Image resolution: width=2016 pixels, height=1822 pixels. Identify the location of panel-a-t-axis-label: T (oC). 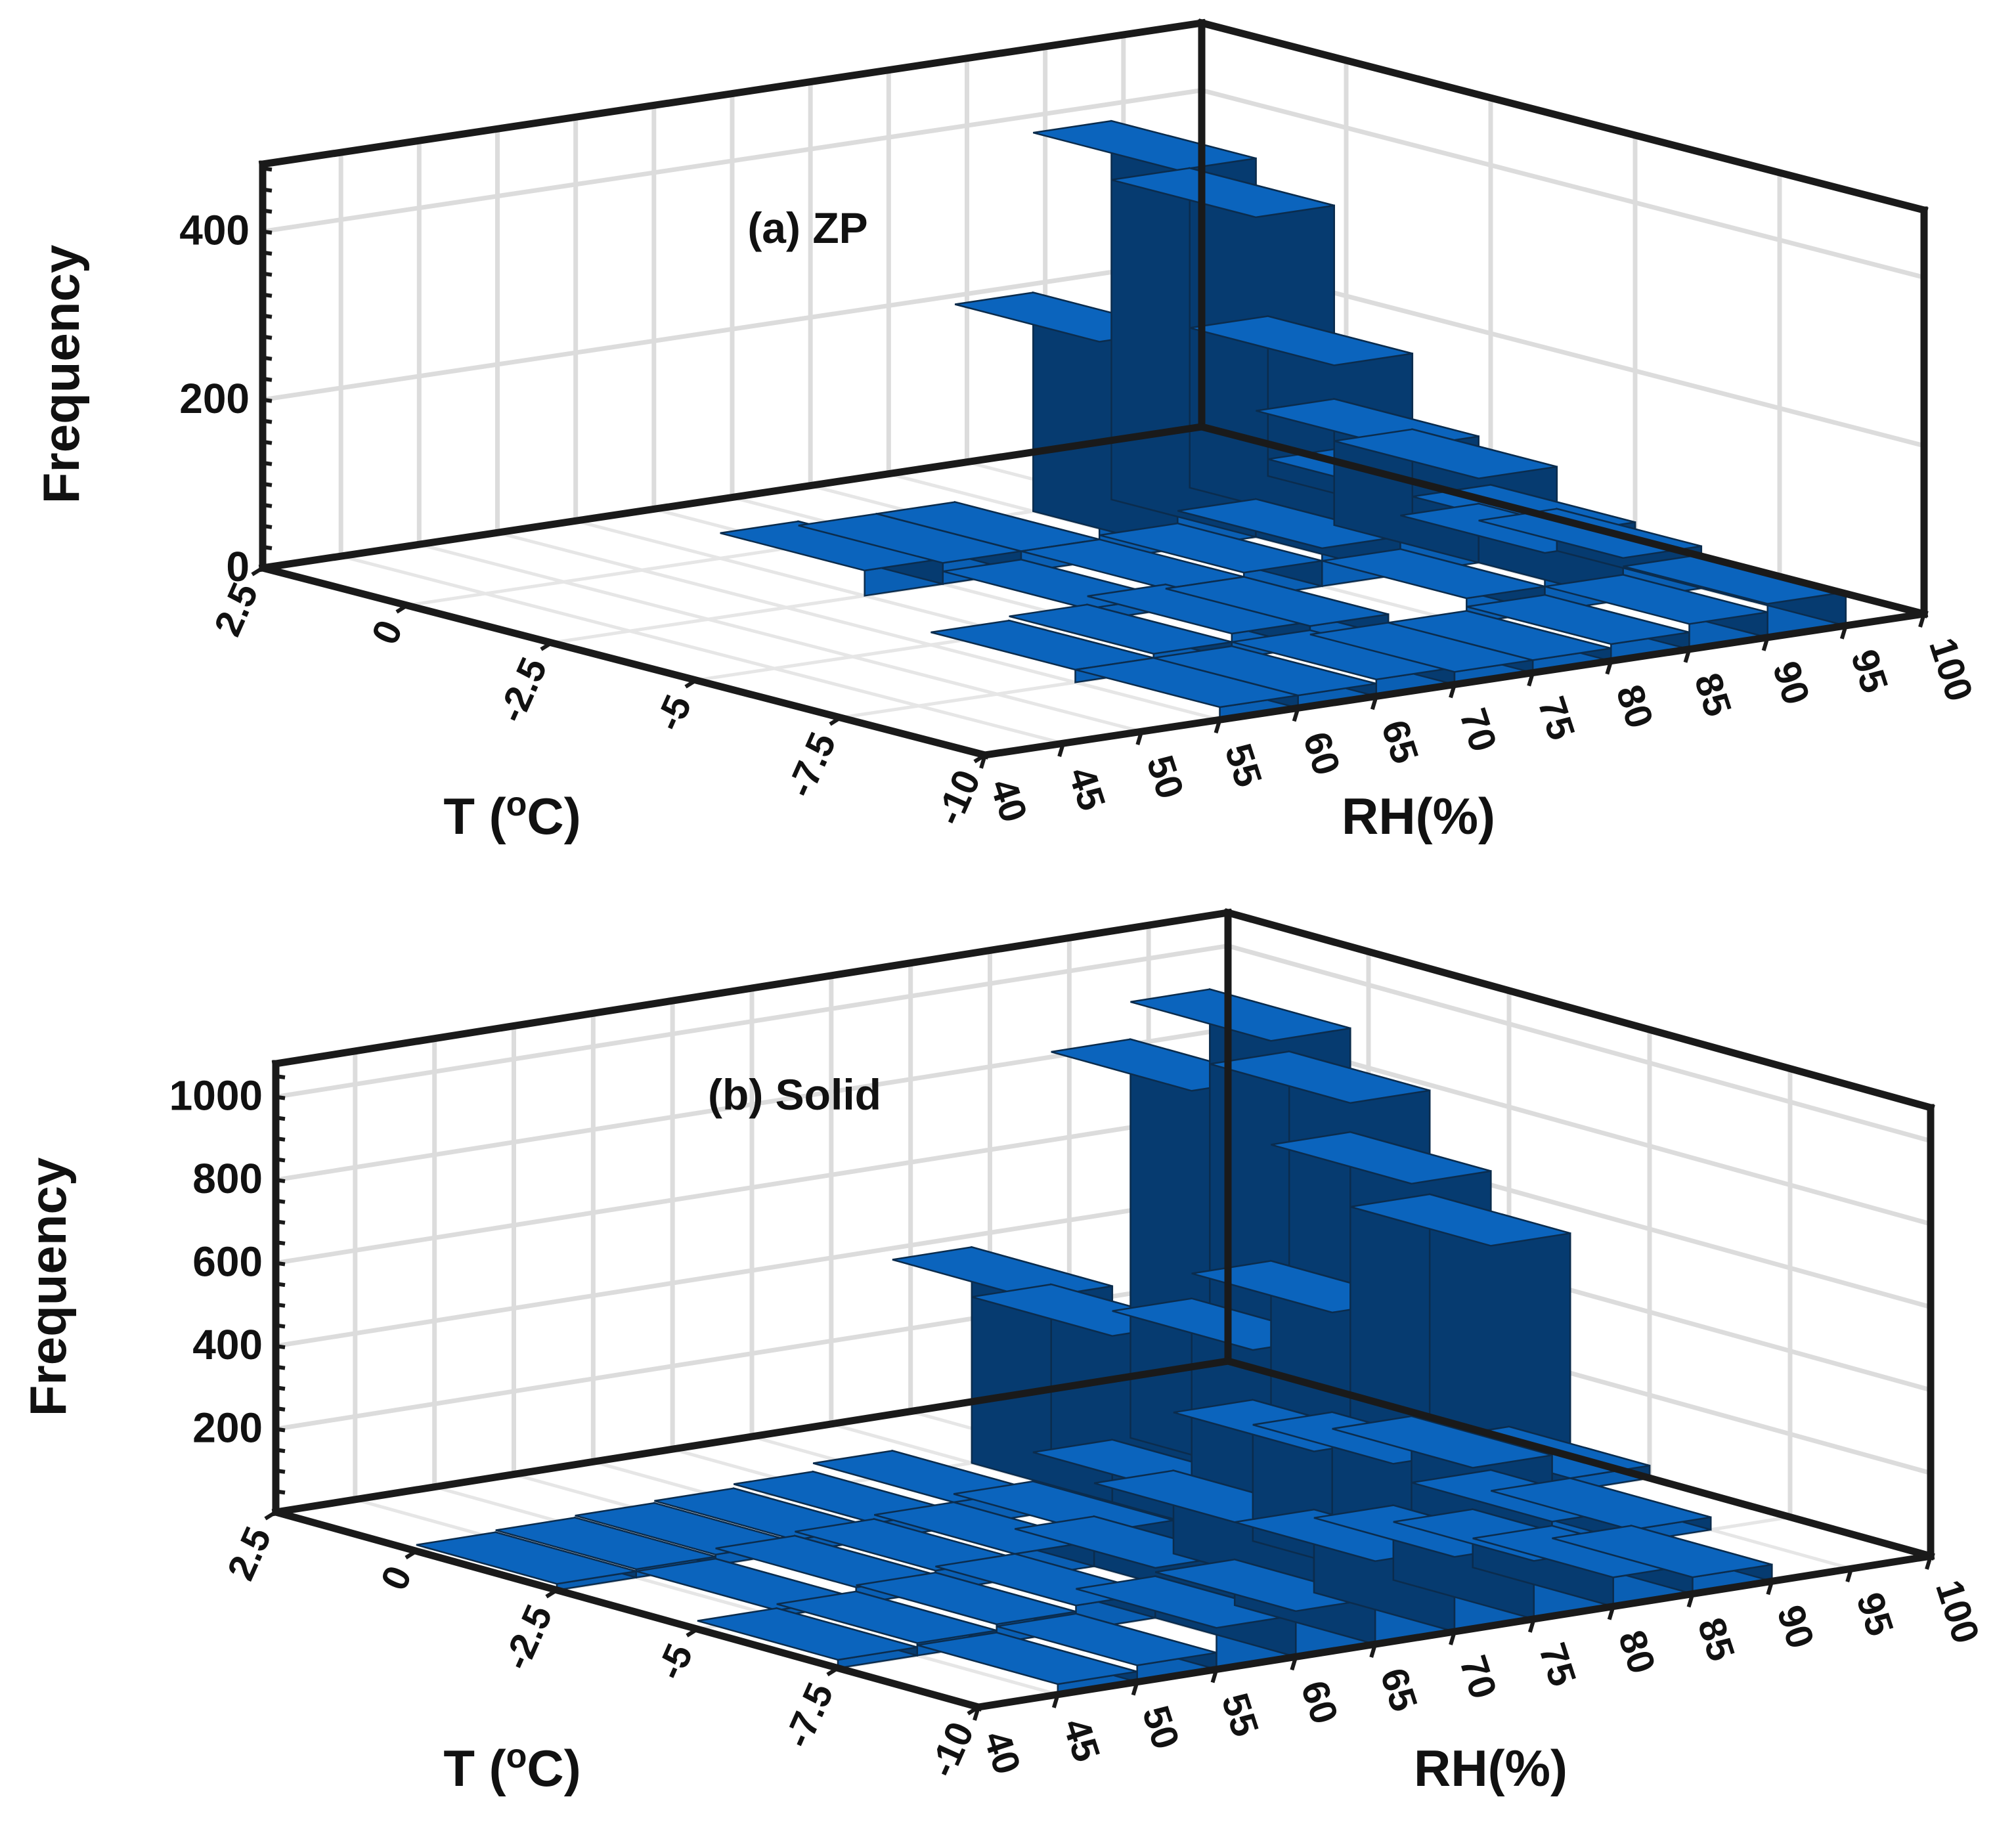
(512, 815).